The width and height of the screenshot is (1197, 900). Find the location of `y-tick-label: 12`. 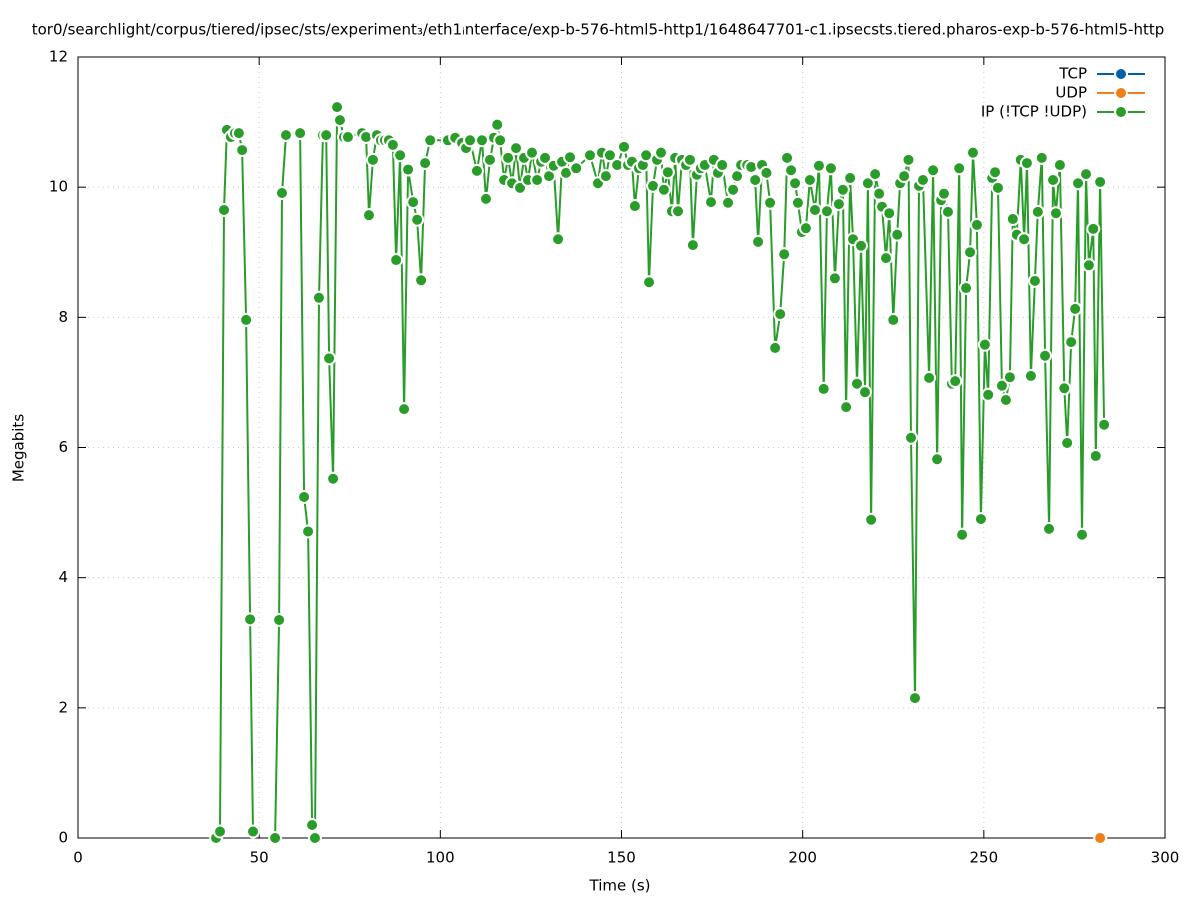

y-tick-label: 12 is located at coordinates (58, 57).